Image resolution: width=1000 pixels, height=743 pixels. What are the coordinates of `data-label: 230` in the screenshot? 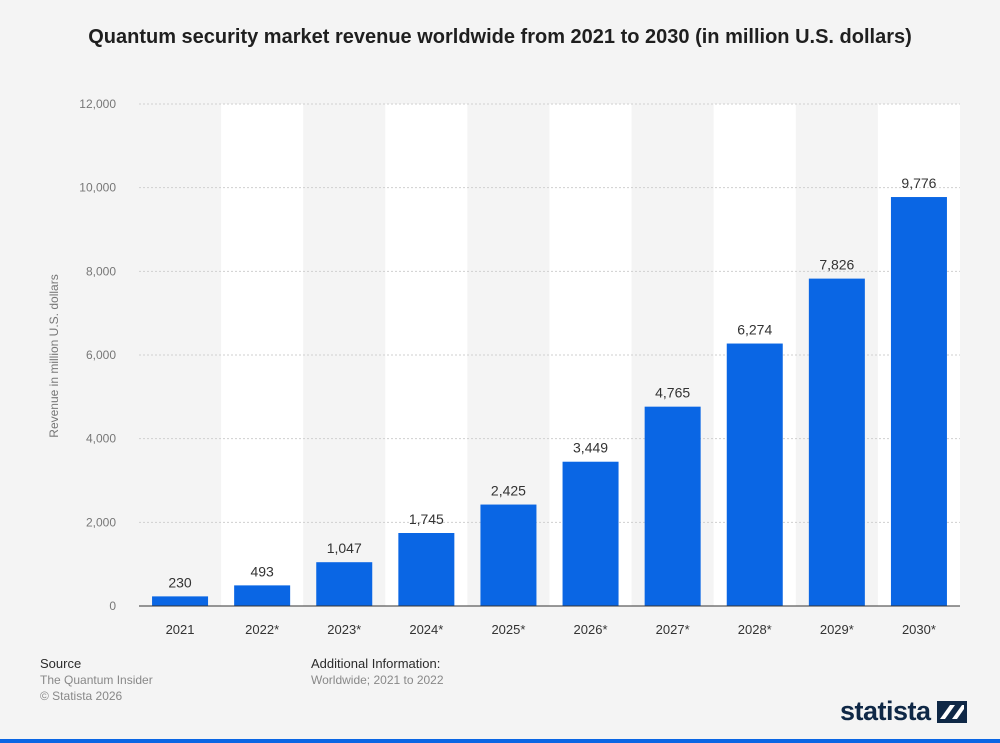 It's located at (180, 582).